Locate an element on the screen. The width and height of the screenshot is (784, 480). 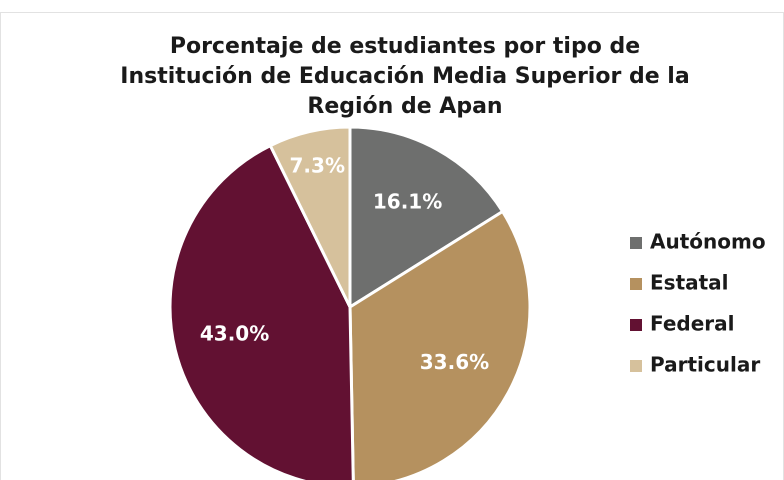
legend-label: Particular is located at coordinates (705, 365).